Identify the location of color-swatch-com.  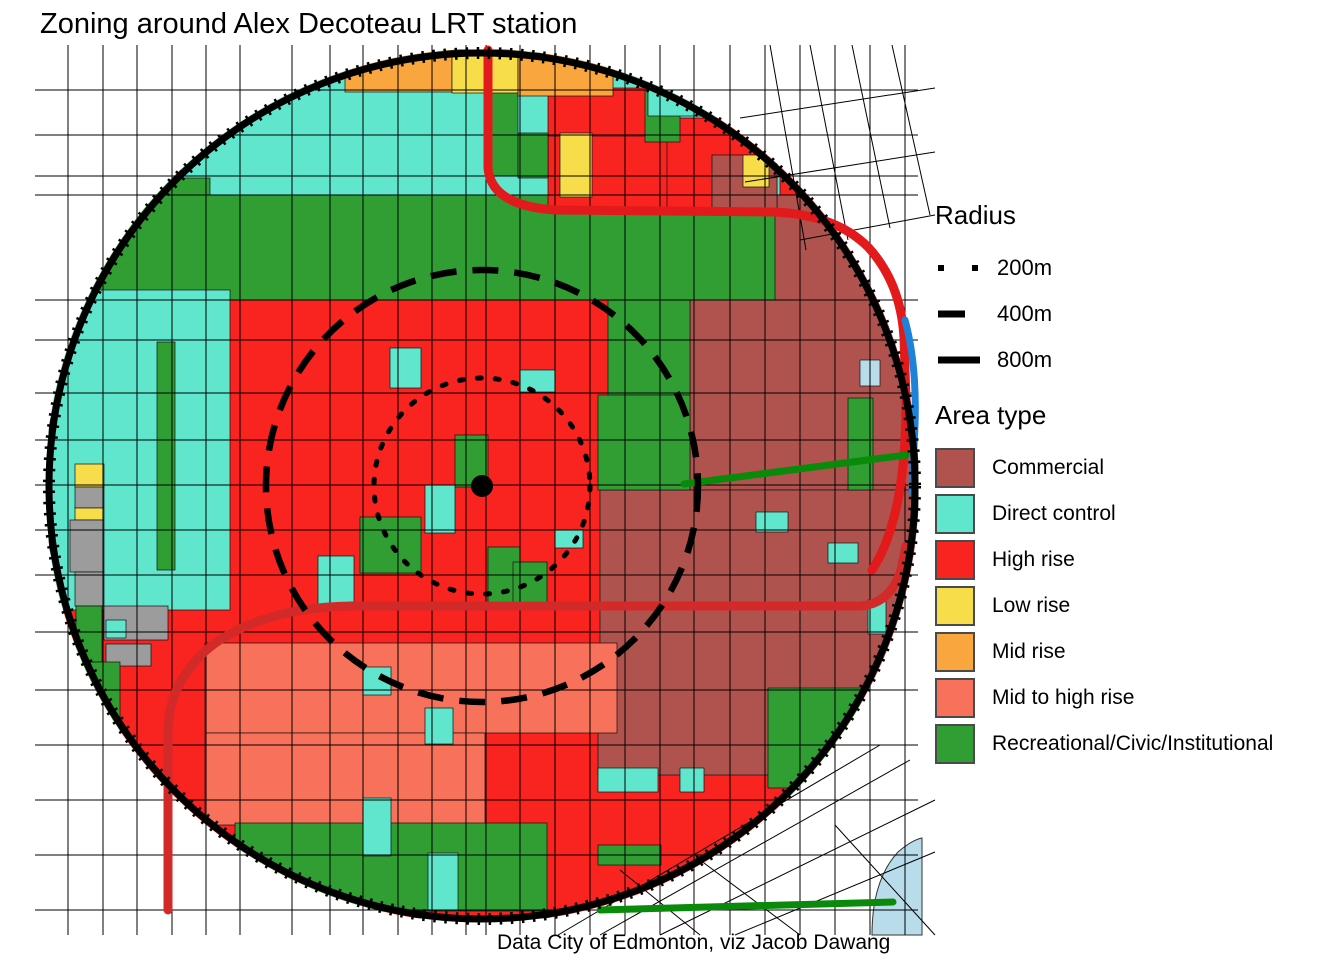
(955, 468).